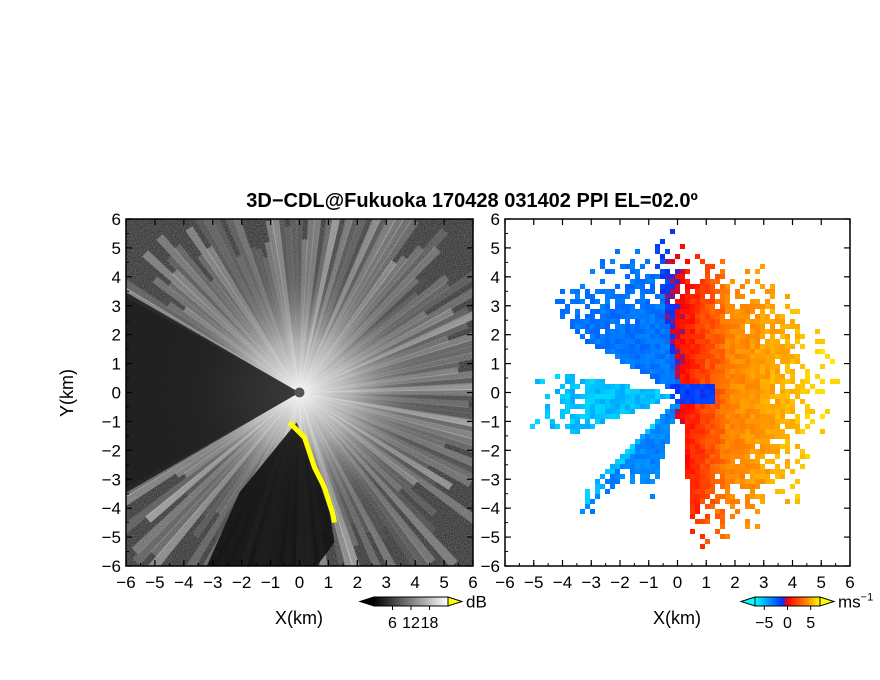 The image size is (880, 680). I want to click on colorbar-bar, so click(411, 601).